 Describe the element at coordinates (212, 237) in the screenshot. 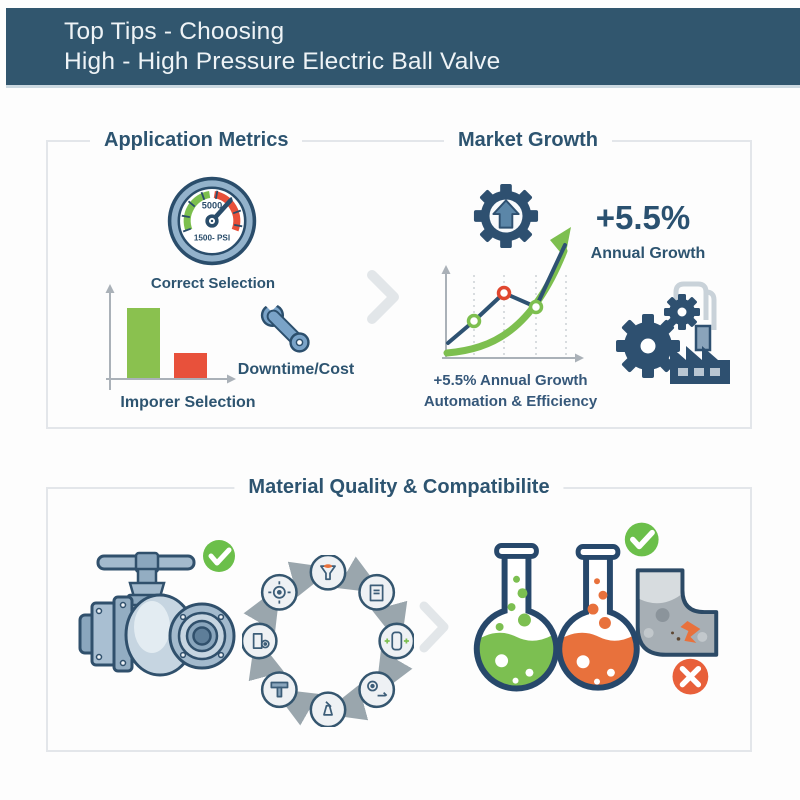

I see `gauge-bottom-label: 1500- PSI` at that location.